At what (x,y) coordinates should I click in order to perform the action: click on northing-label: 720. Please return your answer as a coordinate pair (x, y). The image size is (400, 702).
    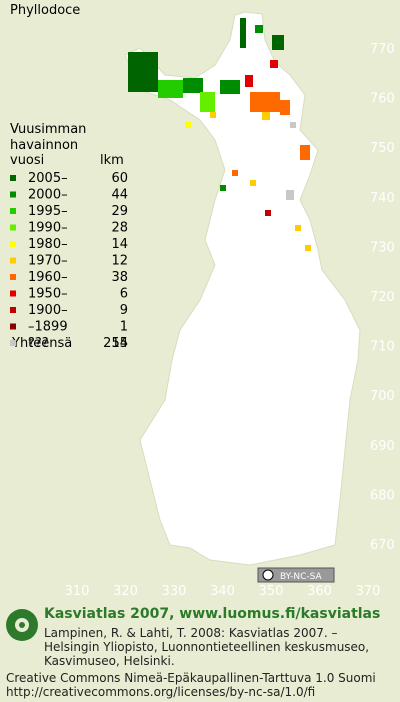
    Looking at the image, I should click on (382, 297).